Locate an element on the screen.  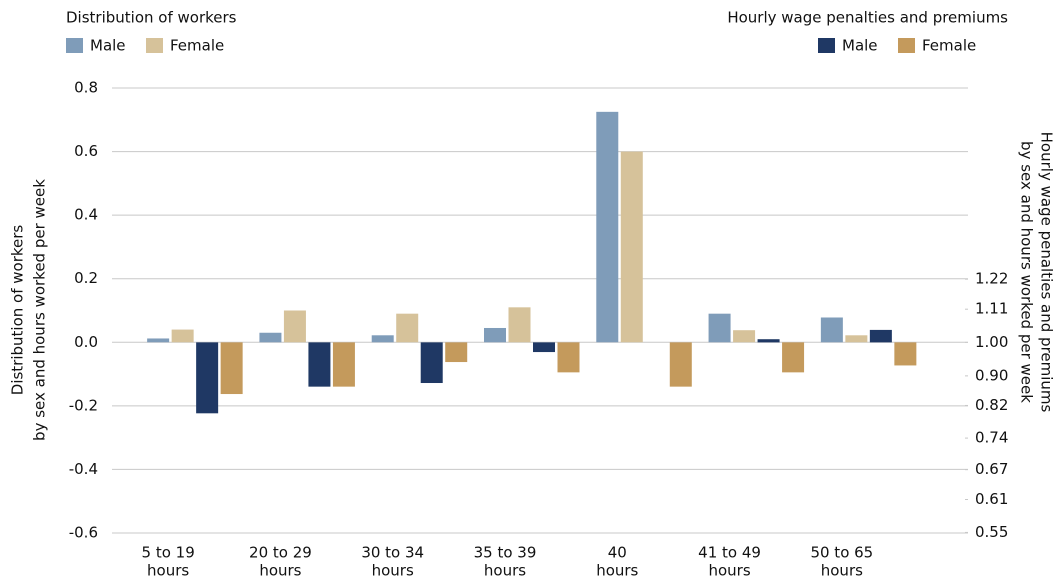
y2-tick-label: 0.82 is located at coordinates (991, 405).